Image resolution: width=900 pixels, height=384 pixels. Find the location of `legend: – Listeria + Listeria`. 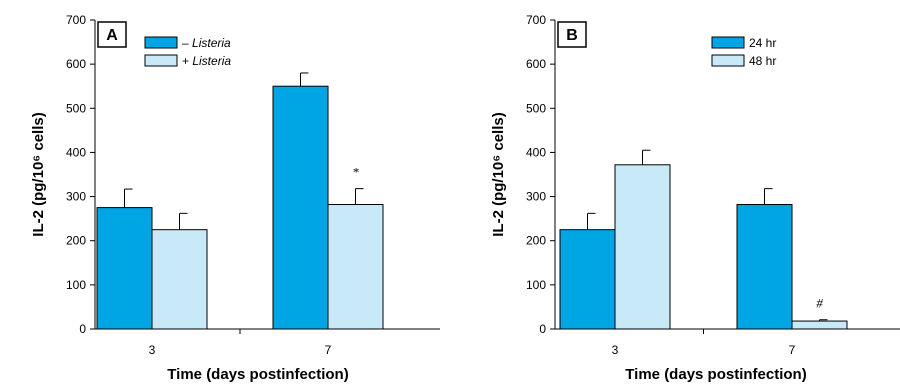

legend: – Listeria + Listeria is located at coordinates (187, 52).